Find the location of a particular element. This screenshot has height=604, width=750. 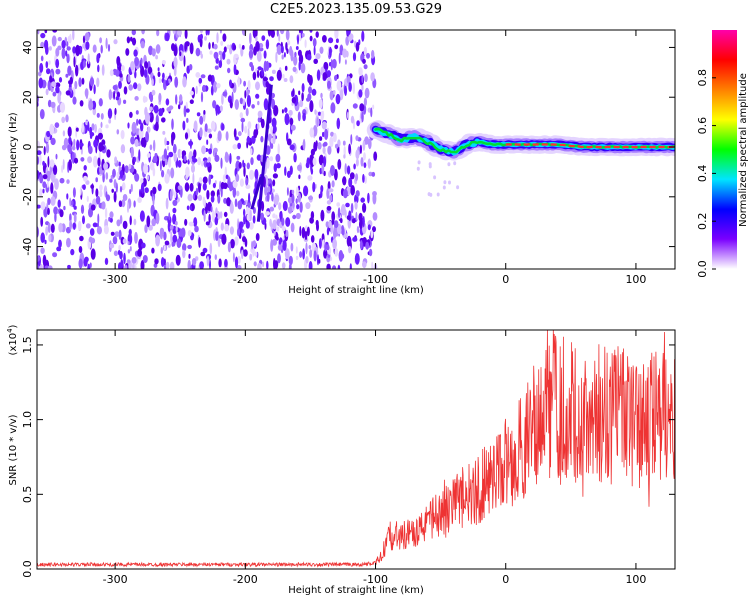

snr-y-multiplier: (x104) is located at coordinates (12, 339).